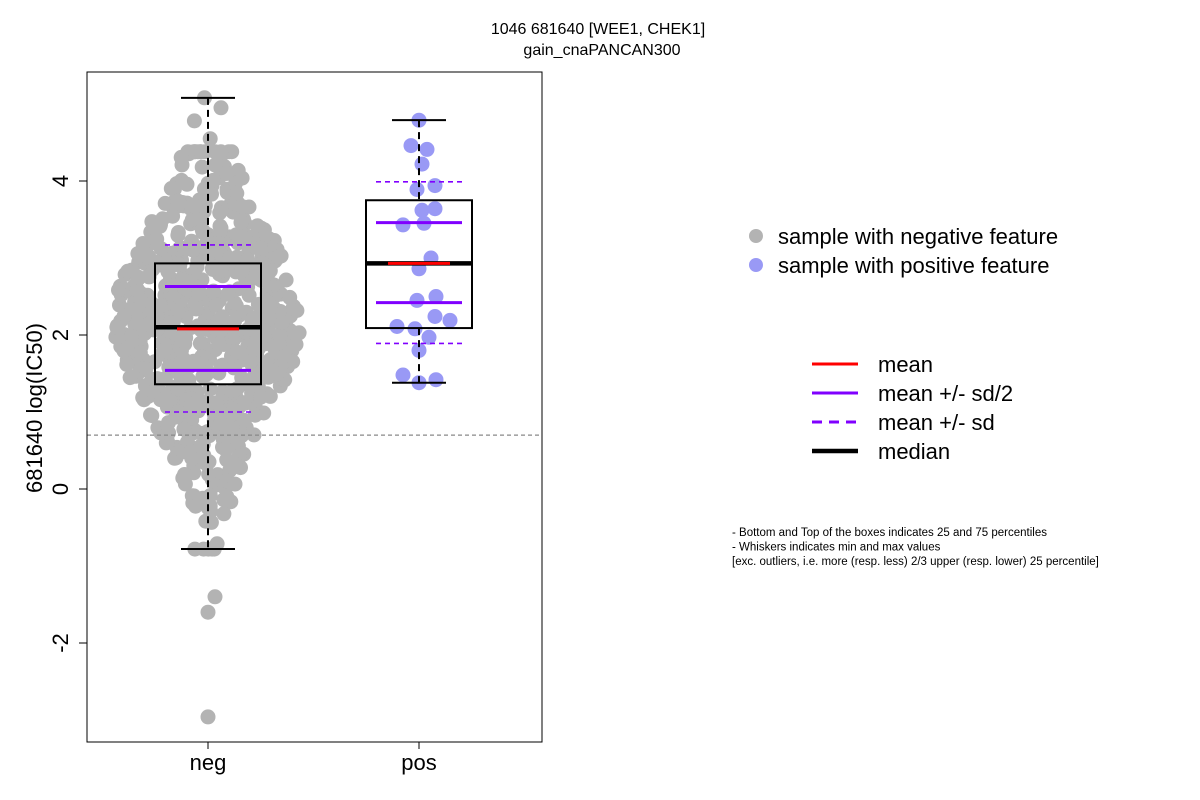 The image size is (1200, 800). What do you see at coordinates (208, 324) in the screenshot?
I see `neg-box` at bounding box center [208, 324].